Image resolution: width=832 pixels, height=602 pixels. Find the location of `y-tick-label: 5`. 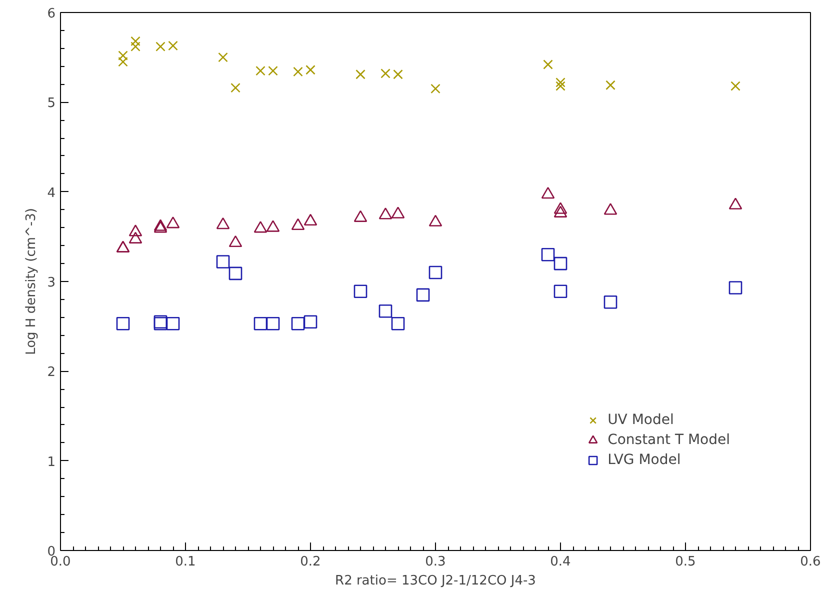

y-tick-label: 5 is located at coordinates (51, 104).